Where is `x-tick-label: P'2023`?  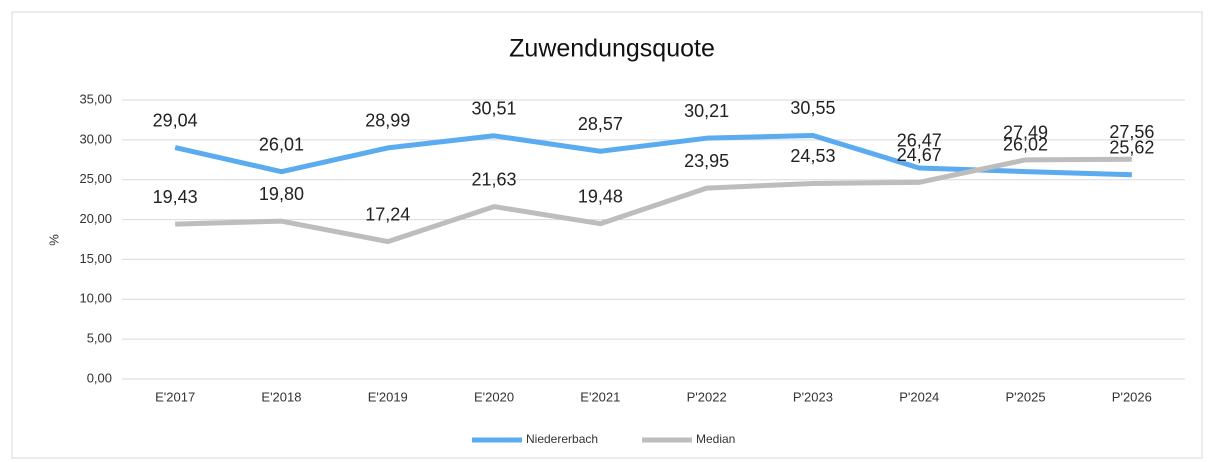
x-tick-label: P'2023 is located at coordinates (813, 396).